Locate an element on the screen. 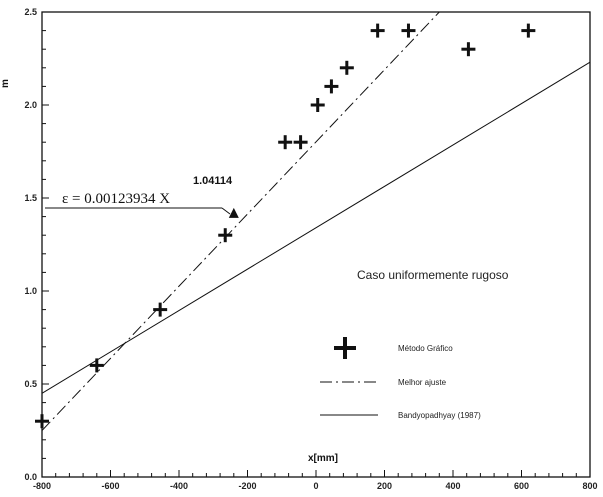 This screenshot has width=603, height=497. legend-label-metodo: Método Gráfico is located at coordinates (425, 348).